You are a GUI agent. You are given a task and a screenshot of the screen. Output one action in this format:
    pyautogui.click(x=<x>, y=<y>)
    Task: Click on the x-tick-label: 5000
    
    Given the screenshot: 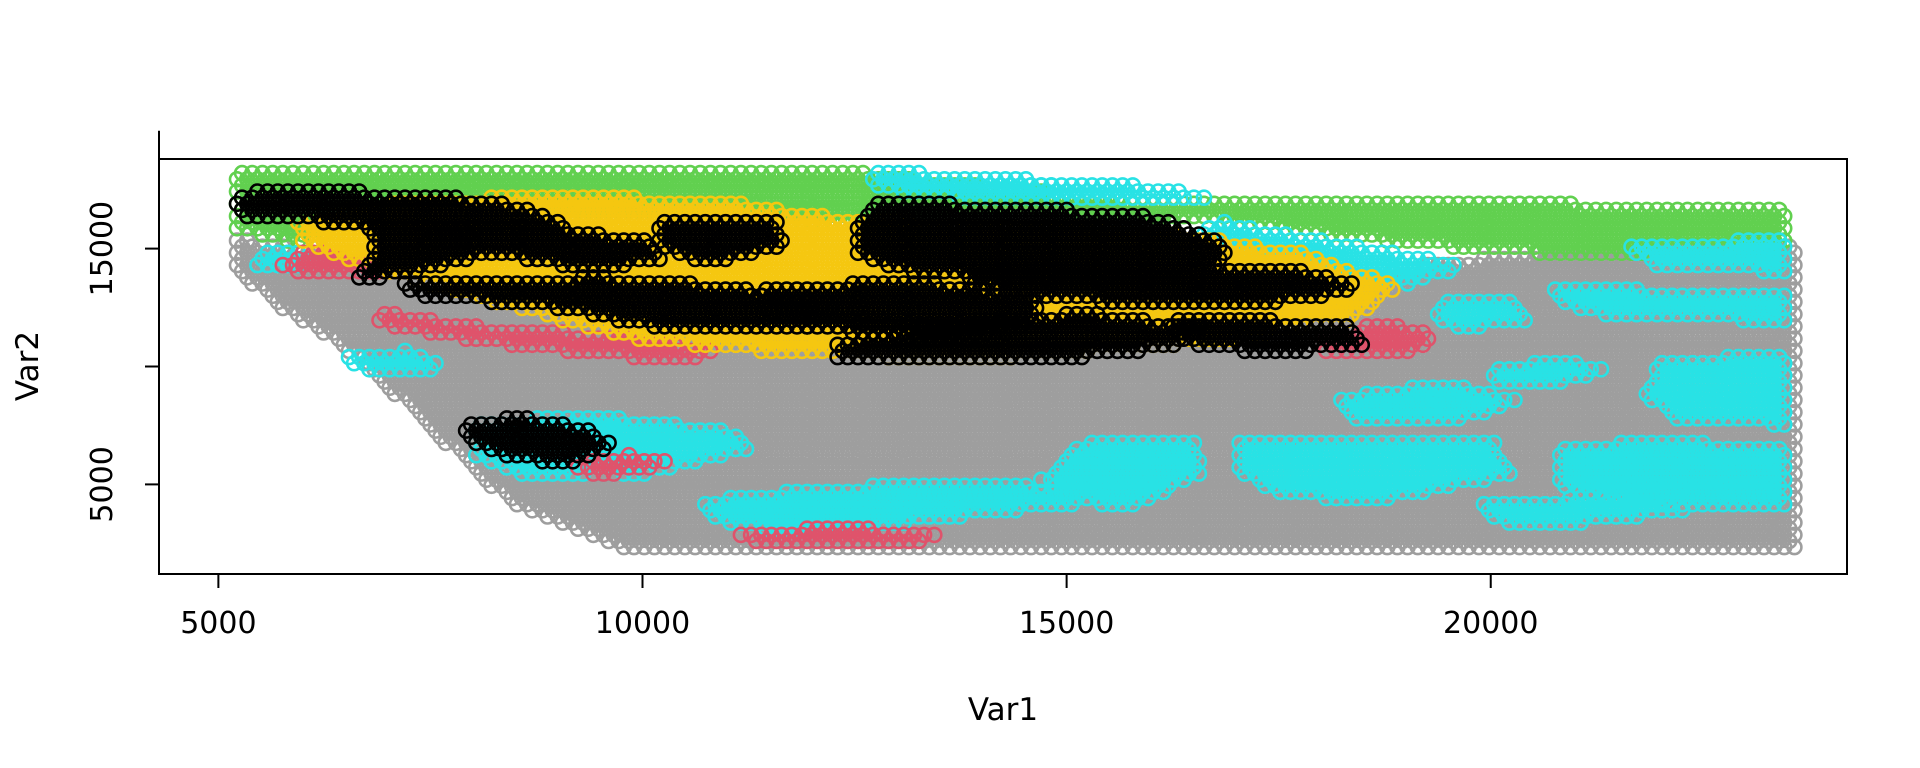 What is the action you would take?
    pyautogui.click(x=218, y=623)
    